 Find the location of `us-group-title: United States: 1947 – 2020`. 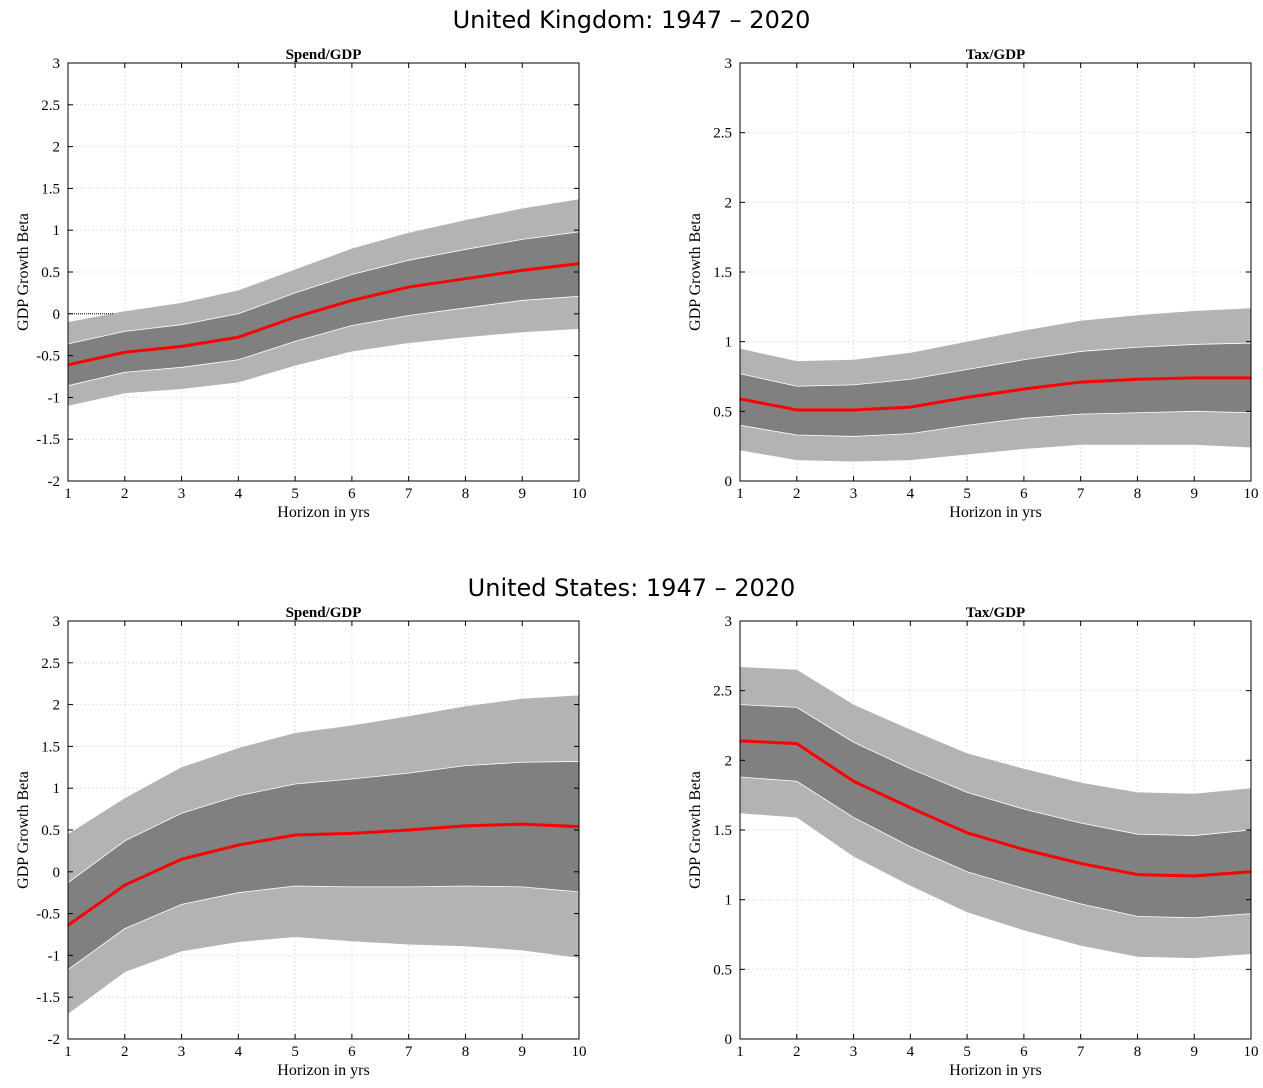

us-group-title: United States: 1947 – 2020 is located at coordinates (631, 588).